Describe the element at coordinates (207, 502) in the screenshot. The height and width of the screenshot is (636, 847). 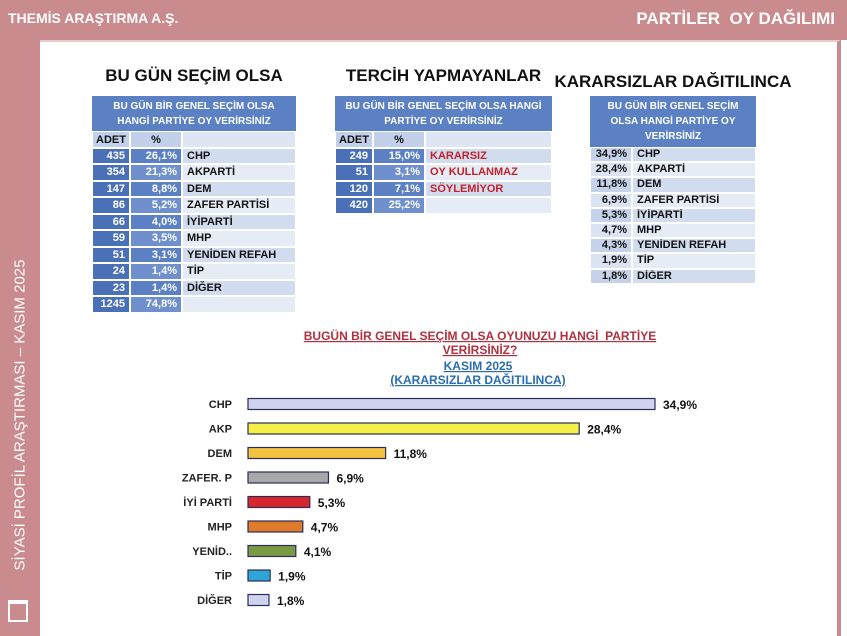
I see `category-label: İYİ PARTİ` at that location.